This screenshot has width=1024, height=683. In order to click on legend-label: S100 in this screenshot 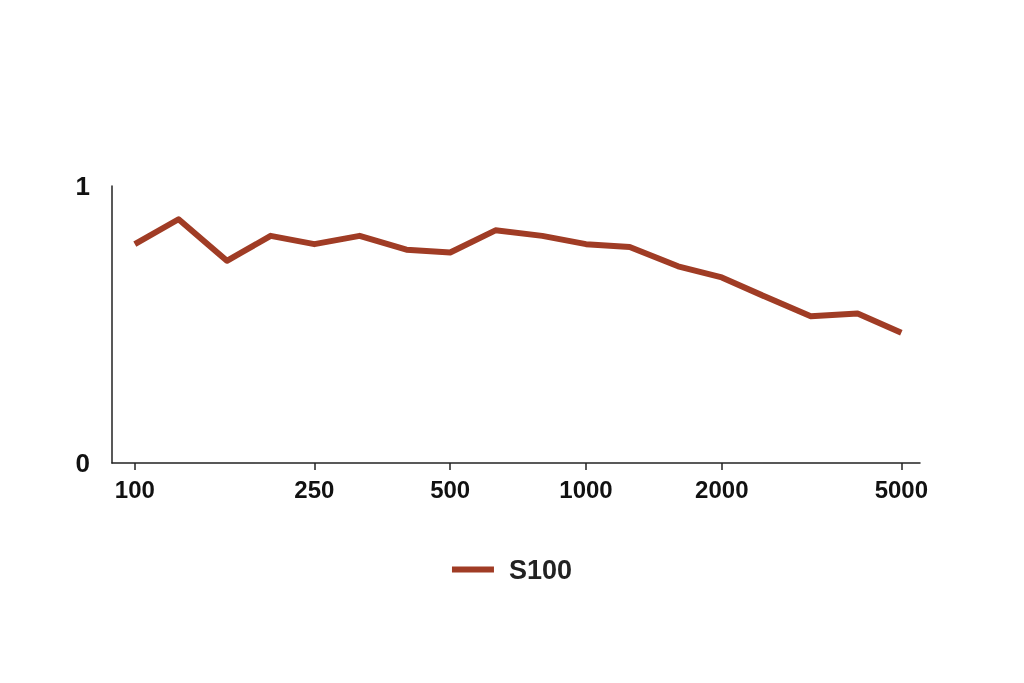, I will do `click(540, 569)`.